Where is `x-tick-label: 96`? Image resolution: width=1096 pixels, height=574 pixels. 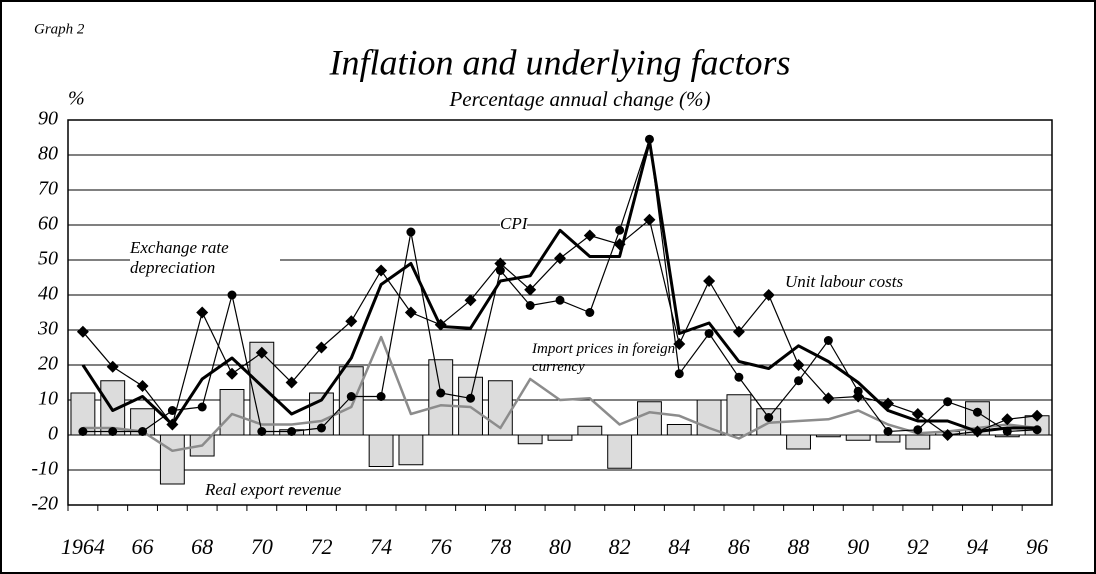 x-tick-label: 96 is located at coordinates (1037, 546).